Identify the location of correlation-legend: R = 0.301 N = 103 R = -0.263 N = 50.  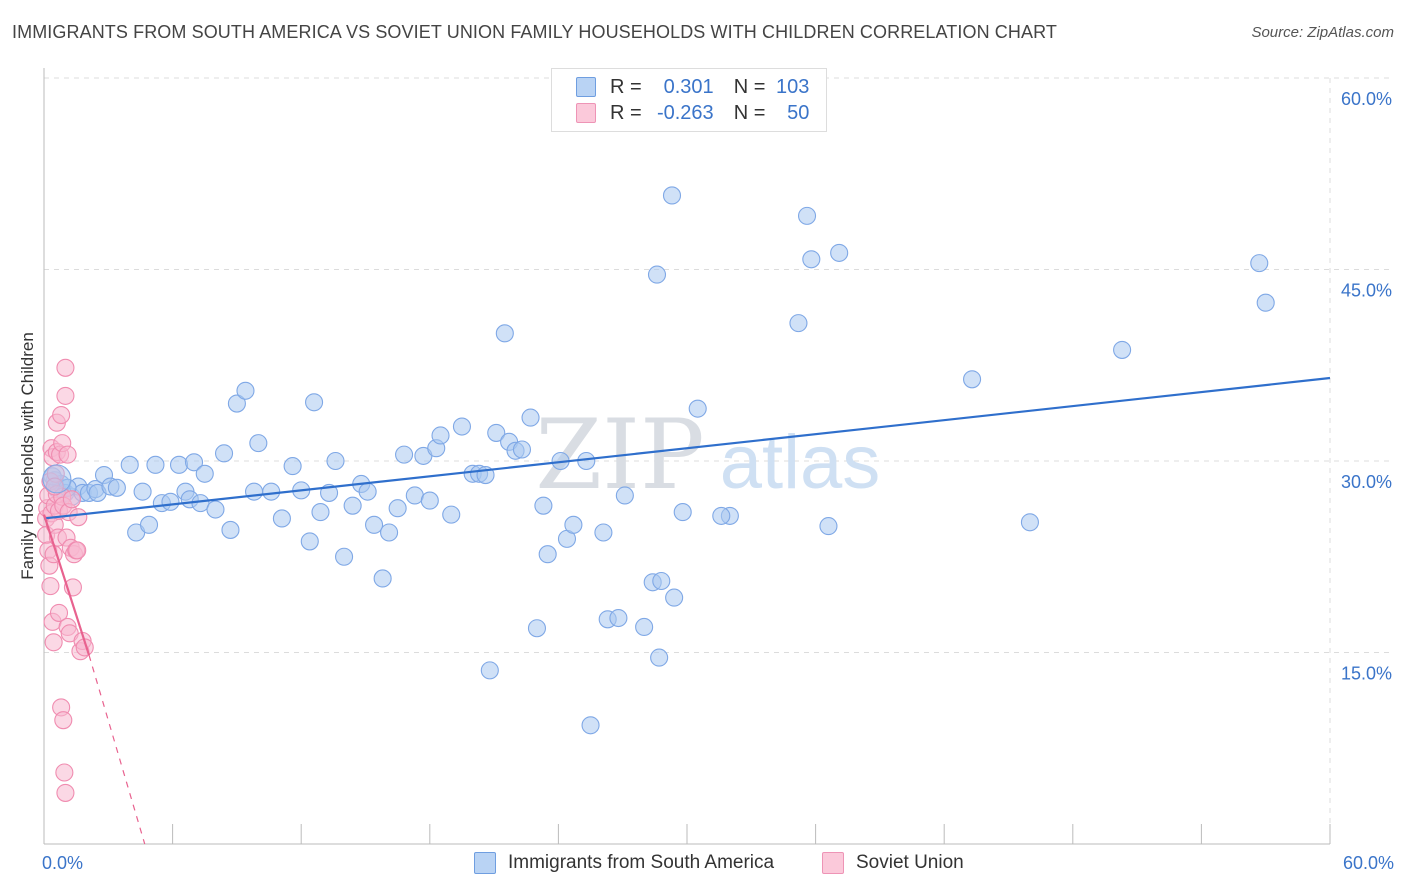
(689, 100).